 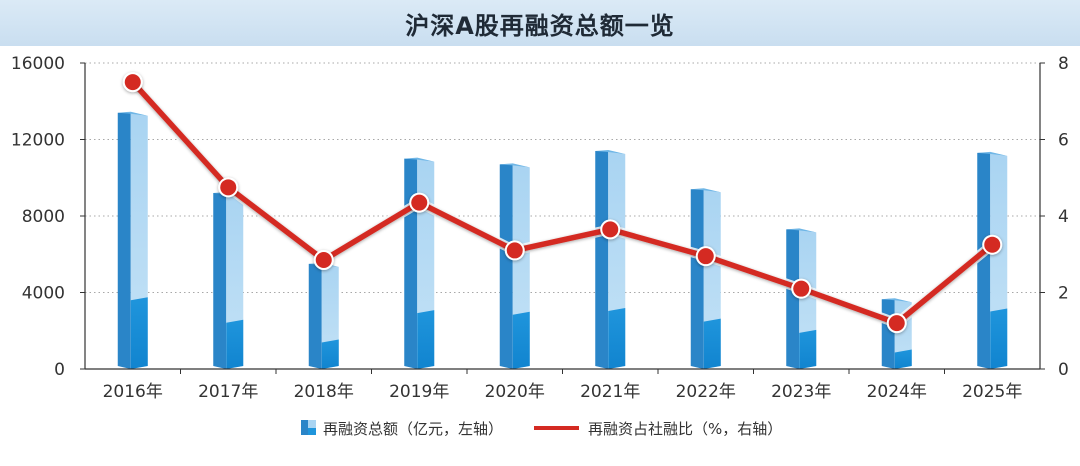 I want to click on x-tick-label: 2024年, so click(x=897, y=392).